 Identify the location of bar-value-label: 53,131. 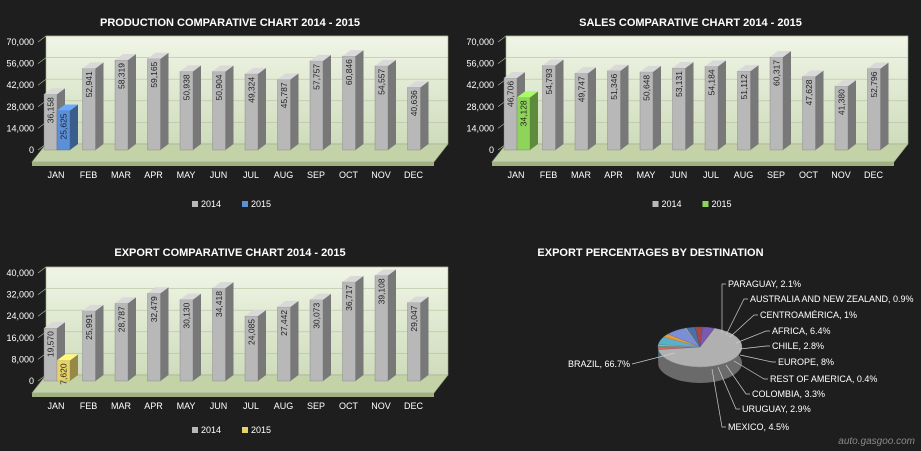
(679, 84).